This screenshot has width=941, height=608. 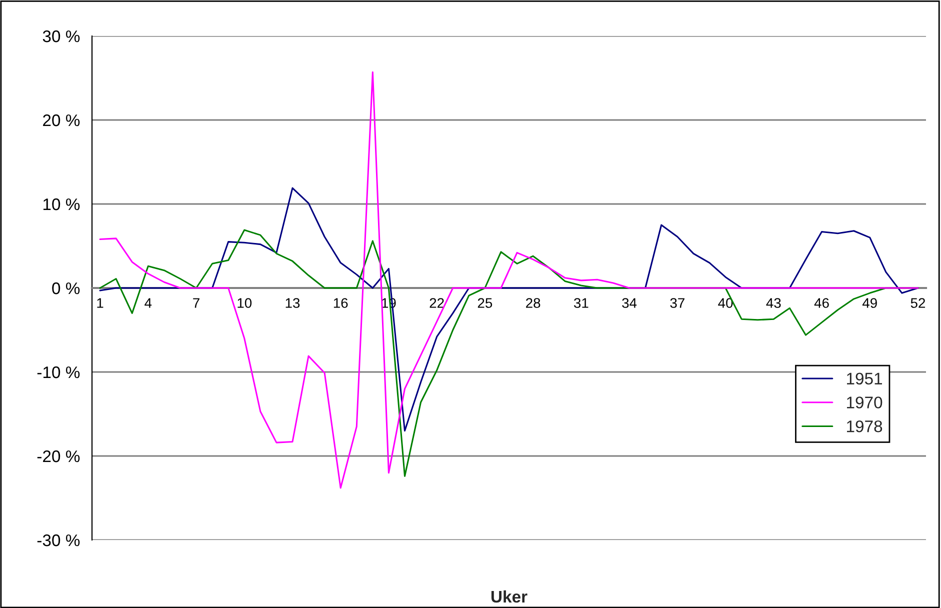 What do you see at coordinates (677, 303) in the screenshot?
I see `x-tick-label: 37` at bounding box center [677, 303].